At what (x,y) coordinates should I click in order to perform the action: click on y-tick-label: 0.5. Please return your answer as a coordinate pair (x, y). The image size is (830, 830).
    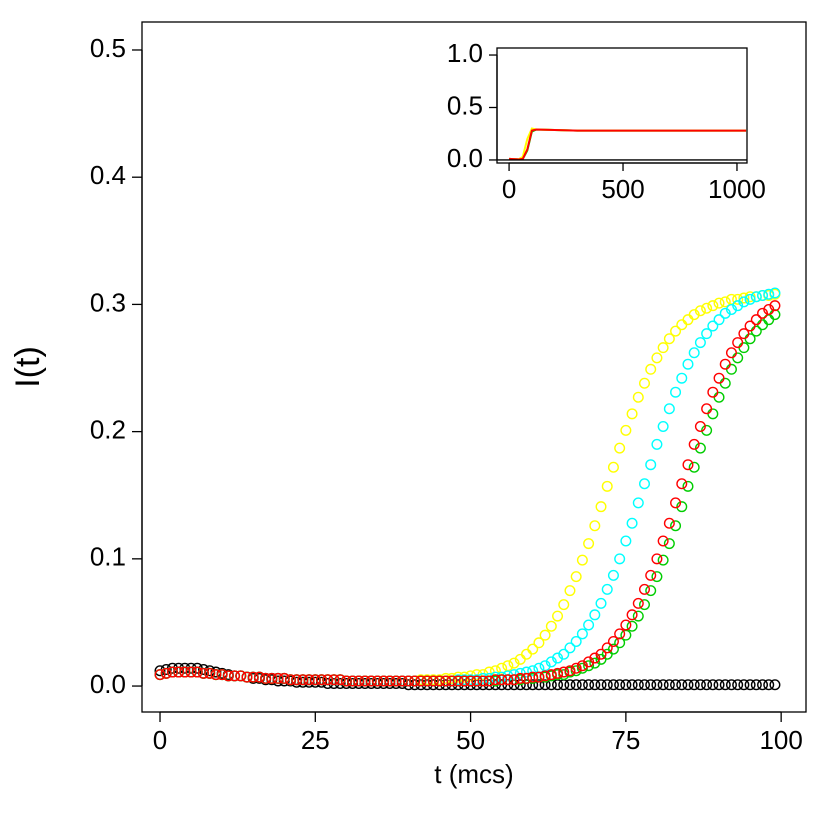
    Looking at the image, I should click on (108, 48).